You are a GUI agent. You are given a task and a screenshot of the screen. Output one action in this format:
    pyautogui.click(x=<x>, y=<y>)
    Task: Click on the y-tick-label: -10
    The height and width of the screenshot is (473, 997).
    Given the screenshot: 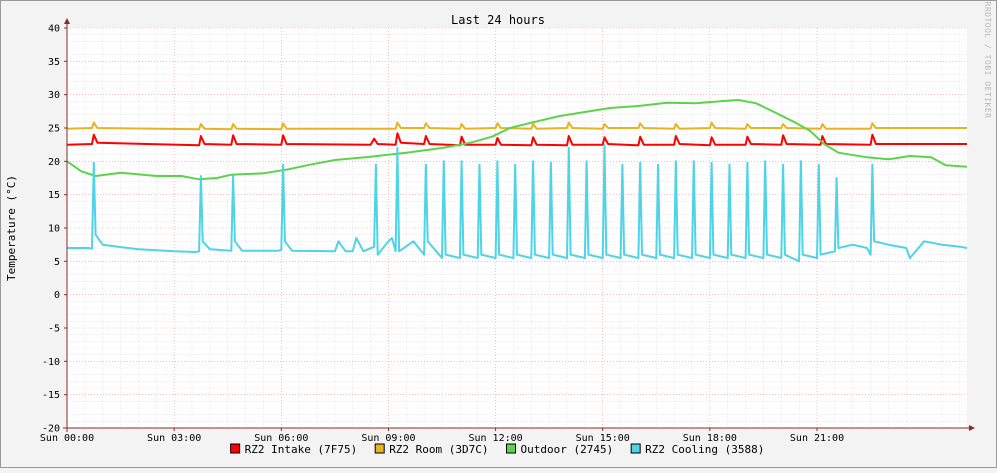 What is the action you would take?
    pyautogui.click(x=51, y=362)
    